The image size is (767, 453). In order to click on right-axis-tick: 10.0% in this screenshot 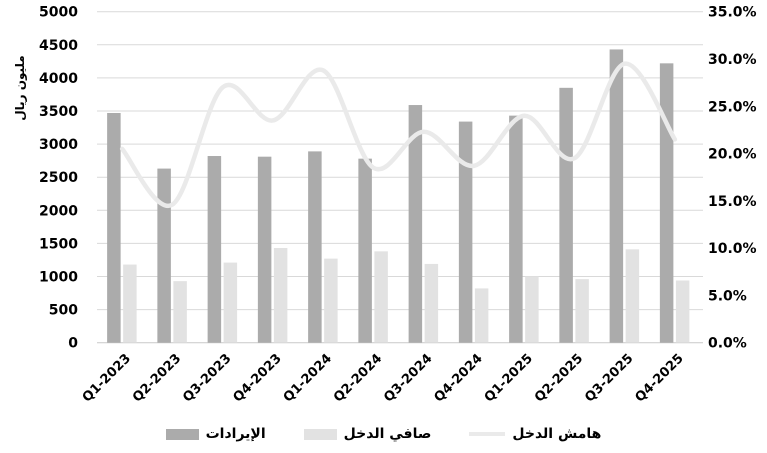, I will do `click(732, 249)`.